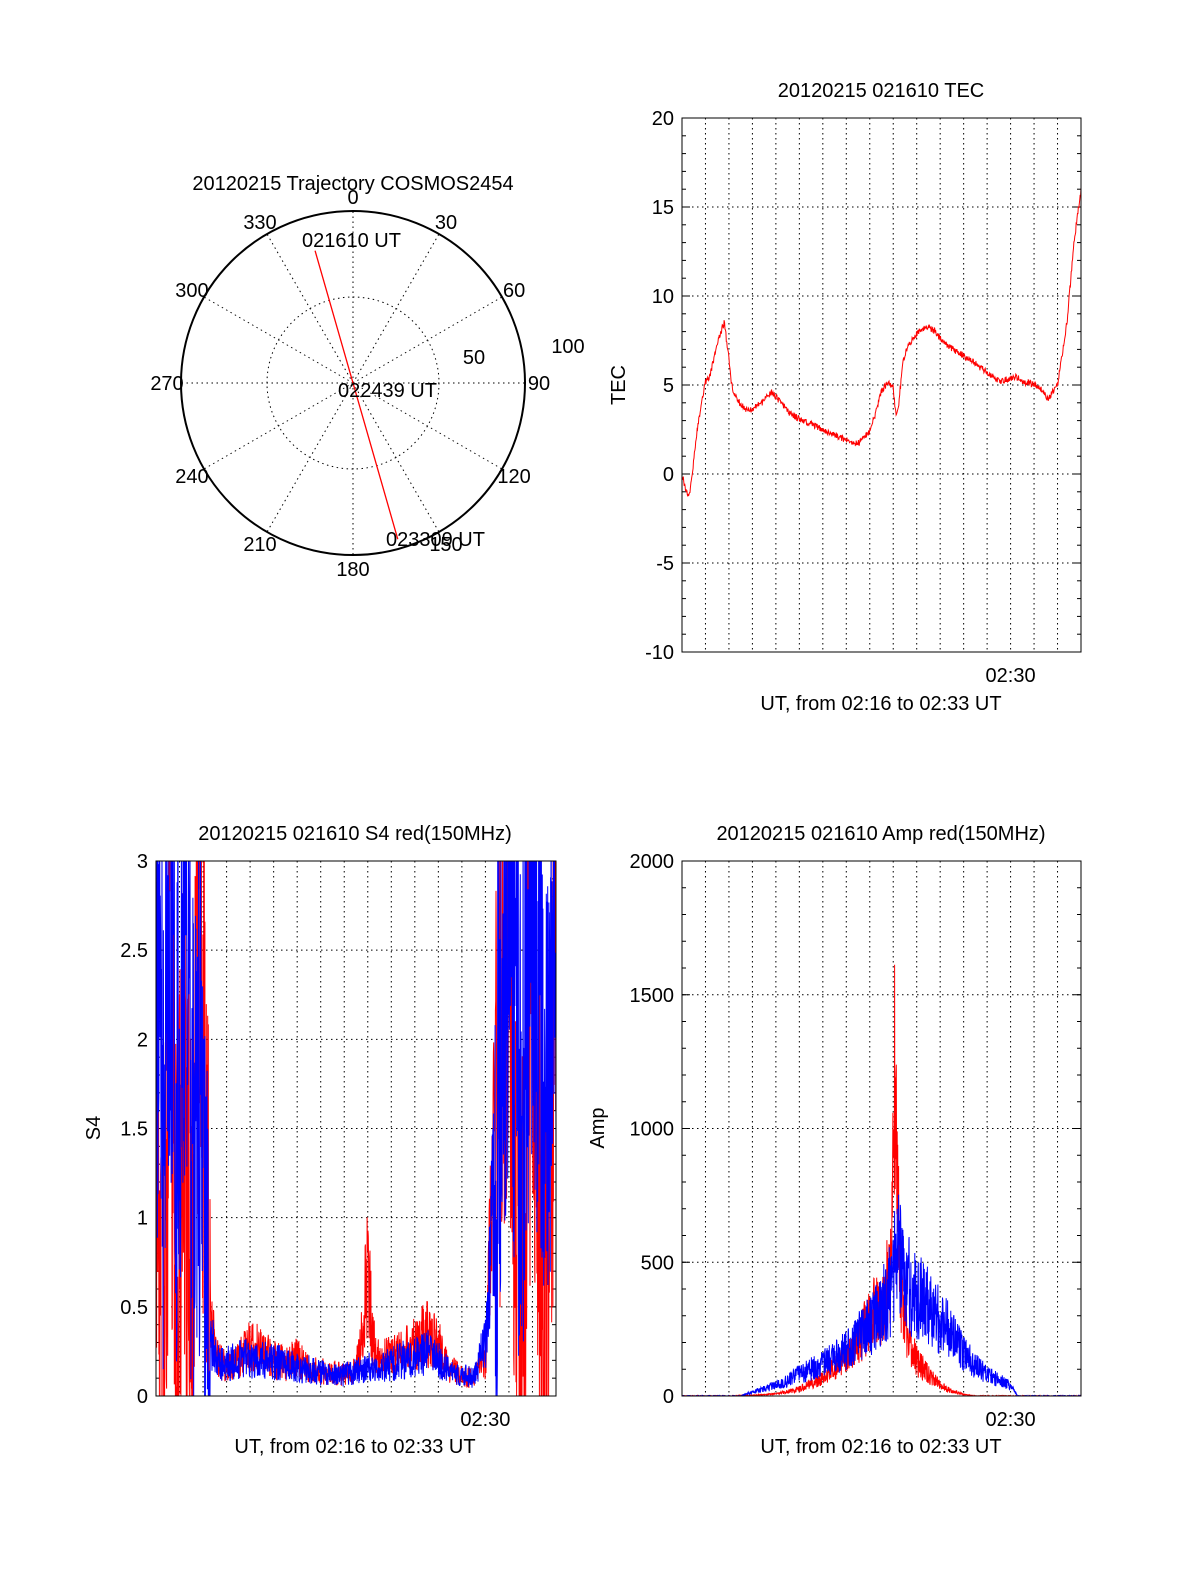  Describe the element at coordinates (352, 570) in the screenshot. I see `polar-angle-label-180: 180` at that location.